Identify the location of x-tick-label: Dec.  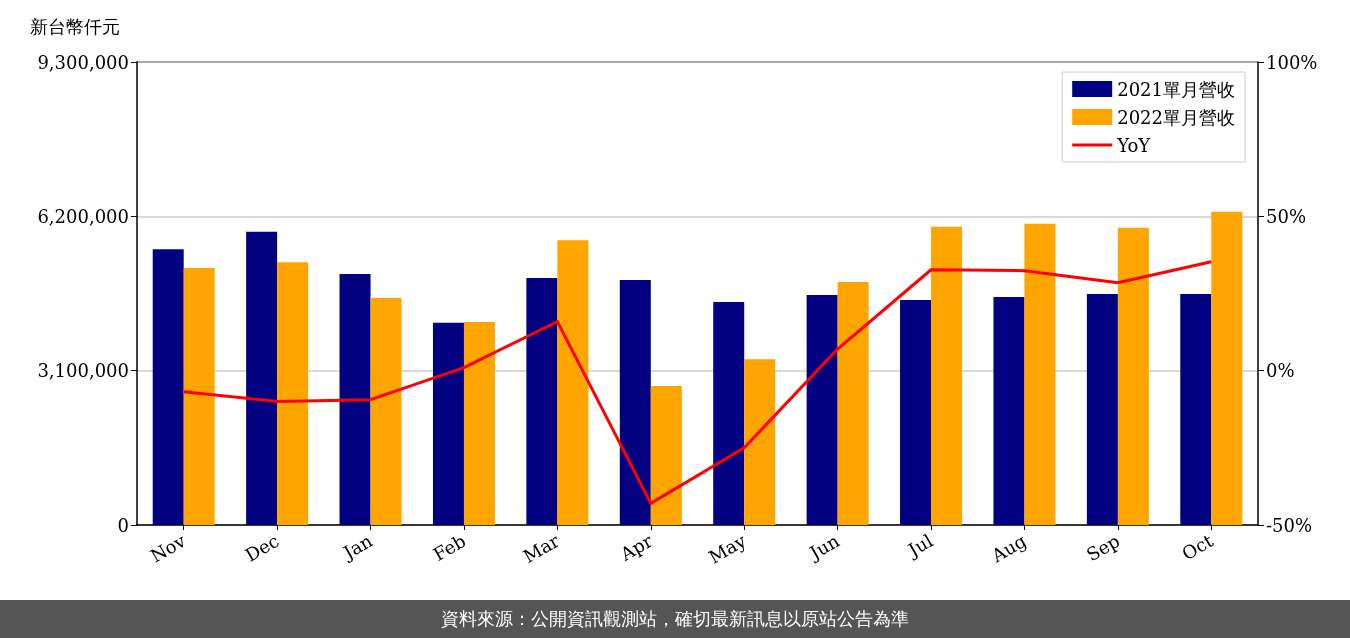
(262, 547).